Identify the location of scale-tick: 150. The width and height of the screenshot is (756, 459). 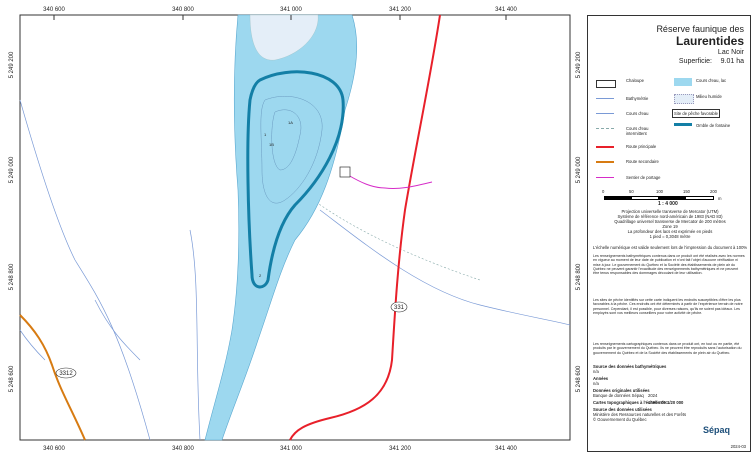
(686, 191).